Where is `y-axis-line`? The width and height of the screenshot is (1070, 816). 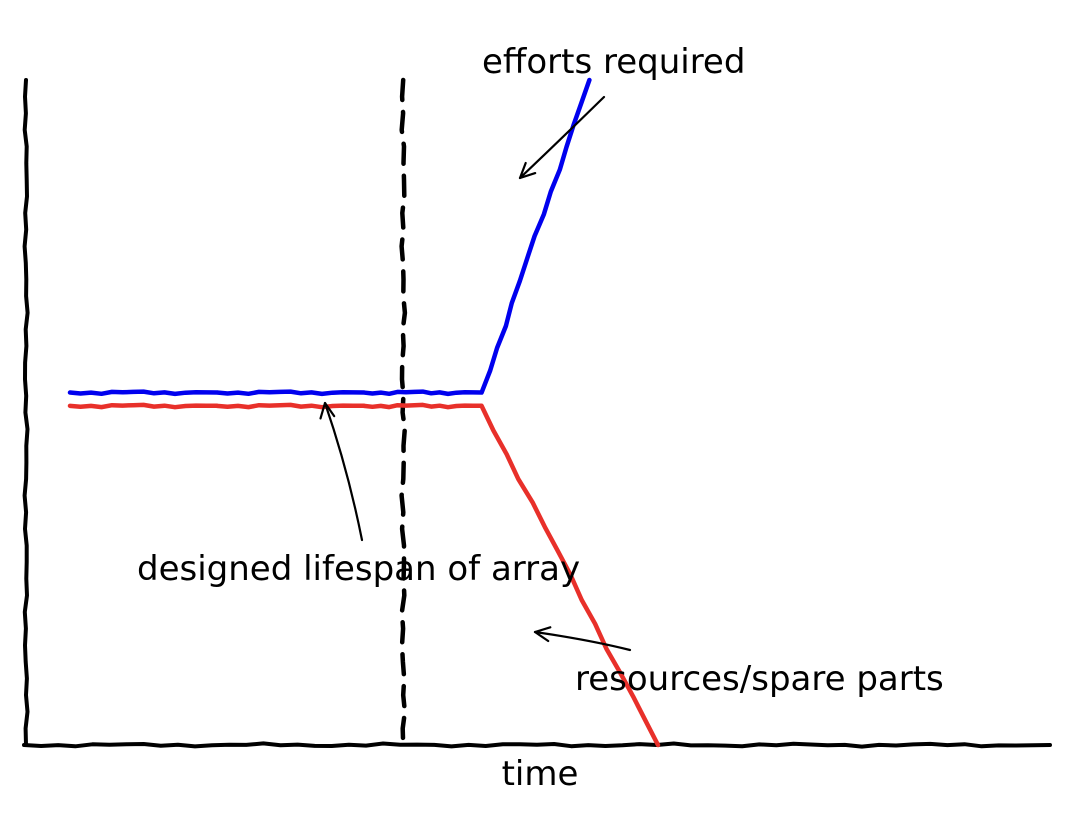 y-axis-line is located at coordinates (26, 412).